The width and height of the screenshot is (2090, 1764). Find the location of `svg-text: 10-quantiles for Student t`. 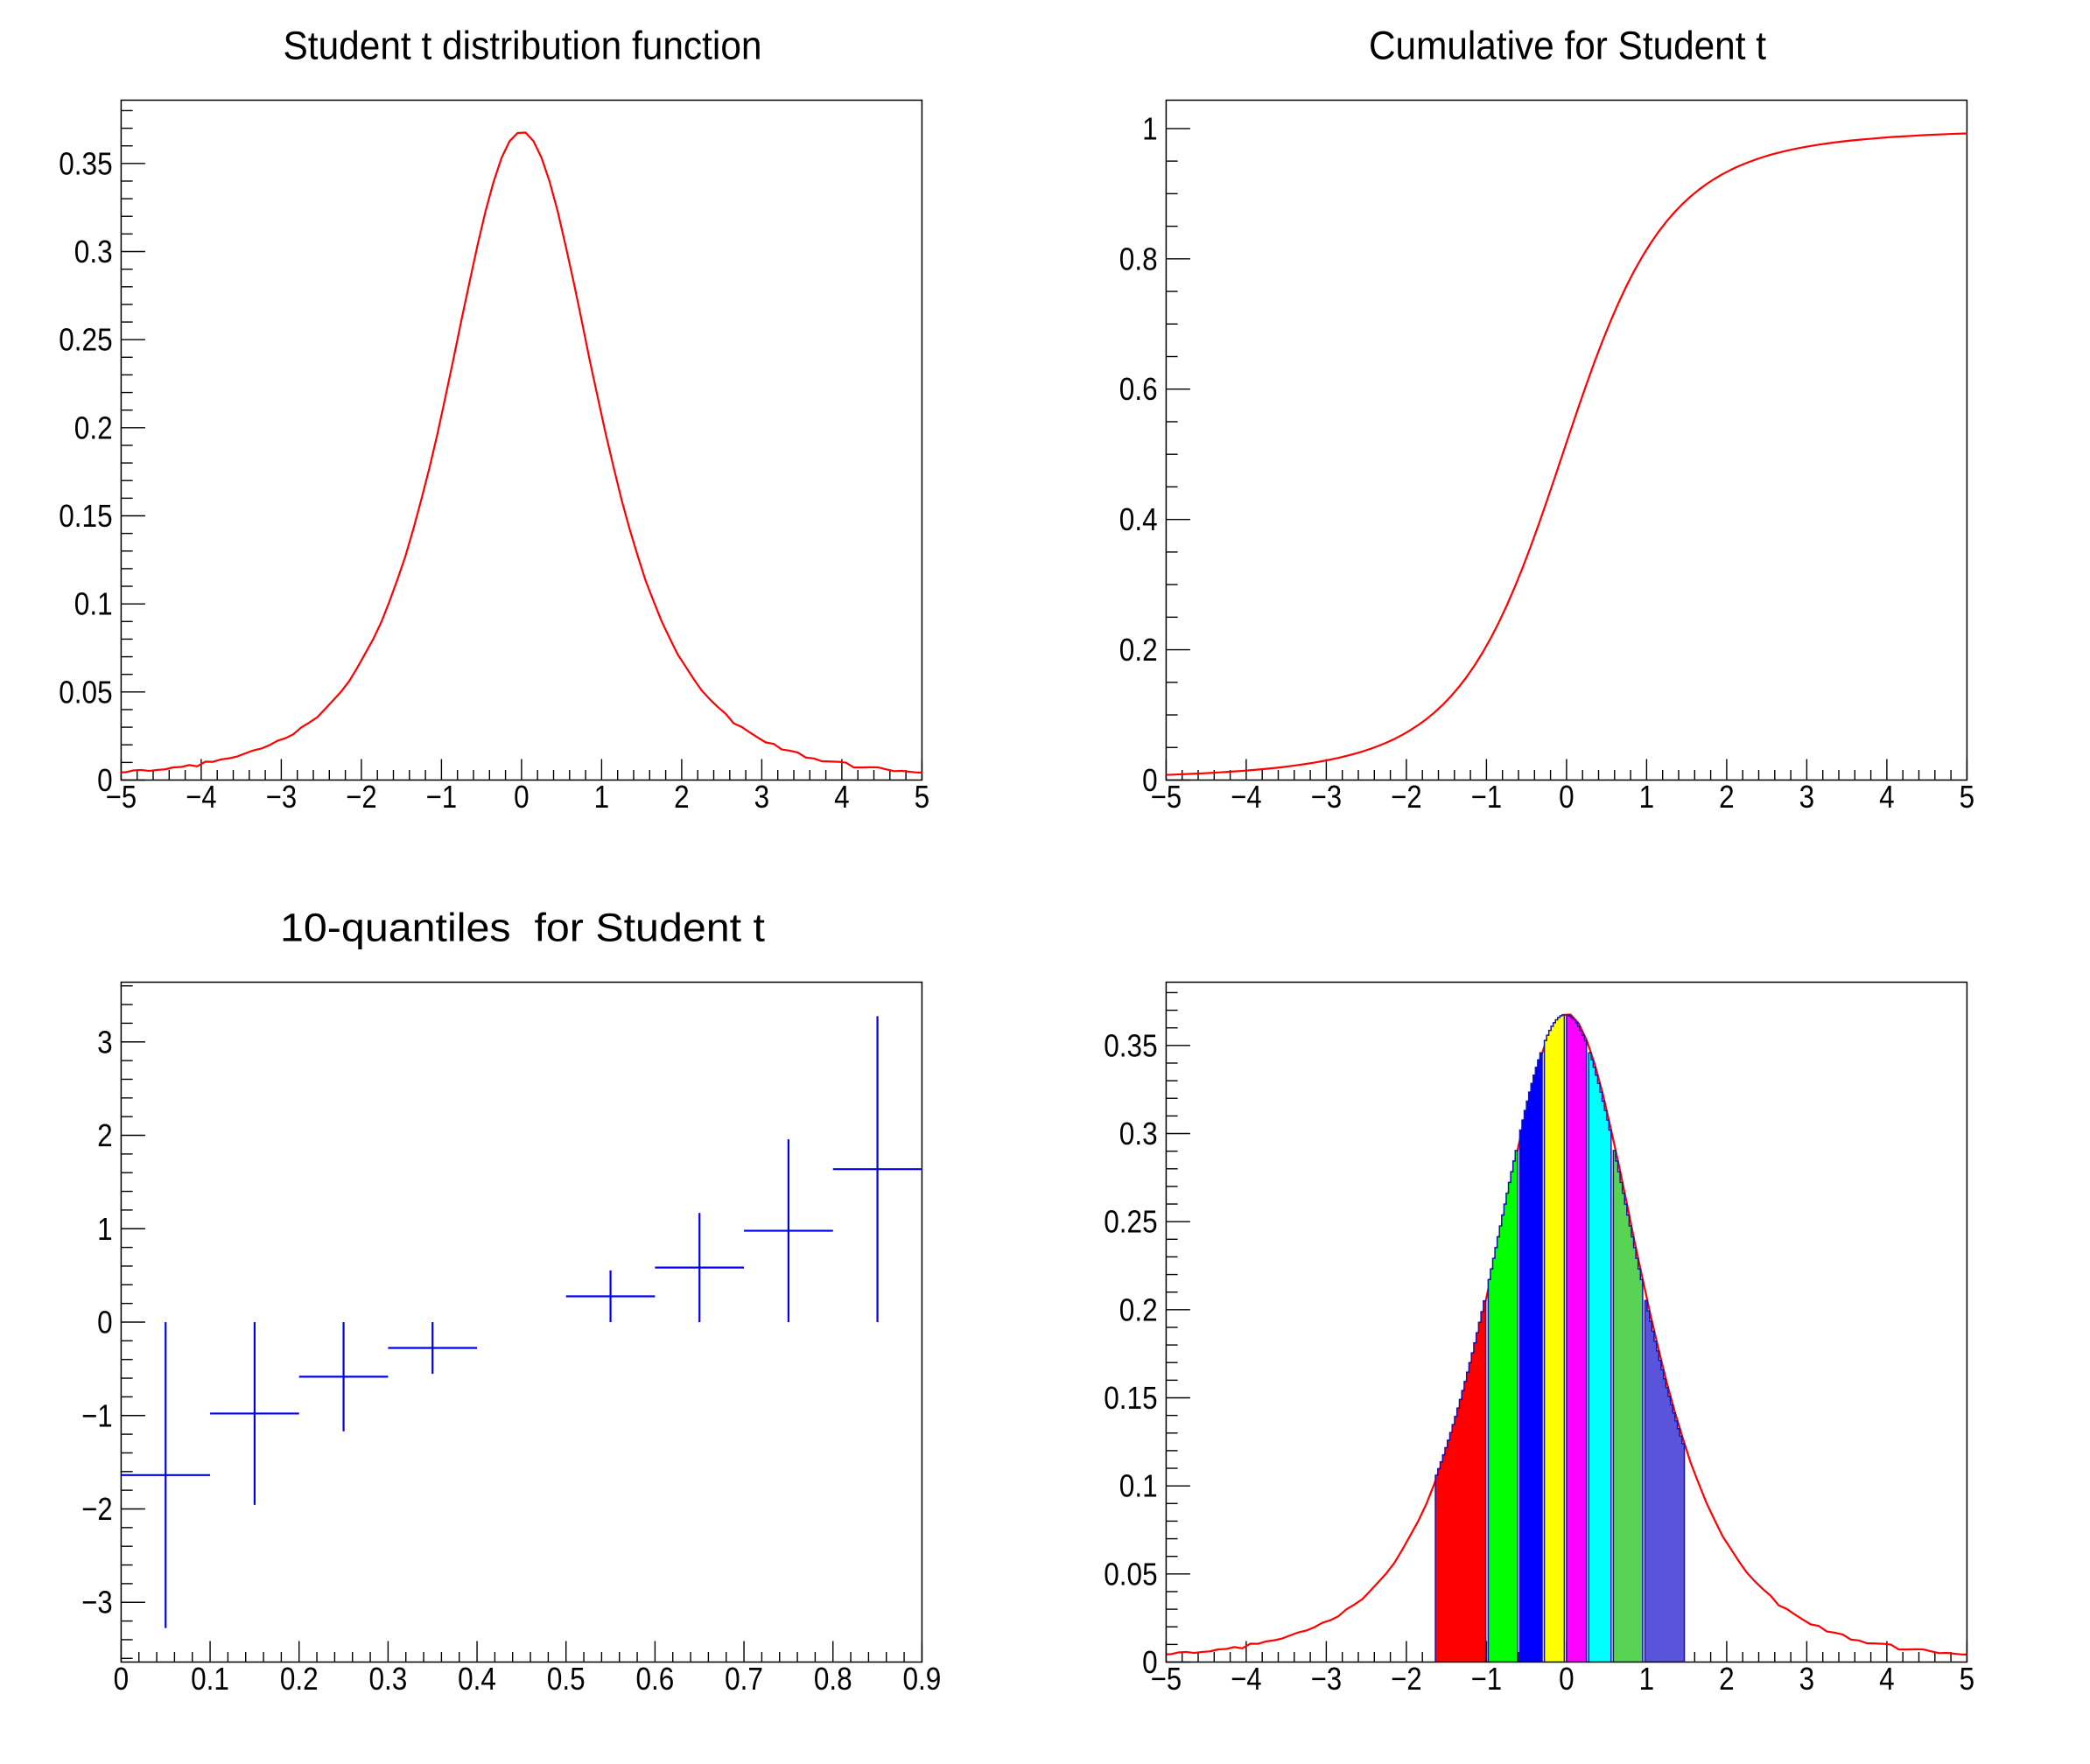

svg-text: 10-quantiles for Student t is located at coordinates (523, 928).